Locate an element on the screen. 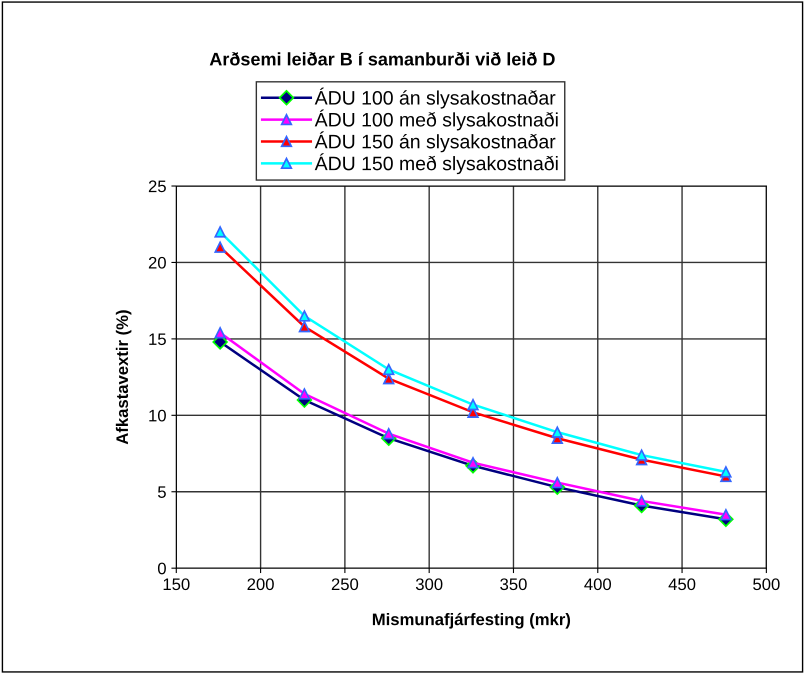 This screenshot has height=674, width=805. x-tick-label: 350 is located at coordinates (513, 584).